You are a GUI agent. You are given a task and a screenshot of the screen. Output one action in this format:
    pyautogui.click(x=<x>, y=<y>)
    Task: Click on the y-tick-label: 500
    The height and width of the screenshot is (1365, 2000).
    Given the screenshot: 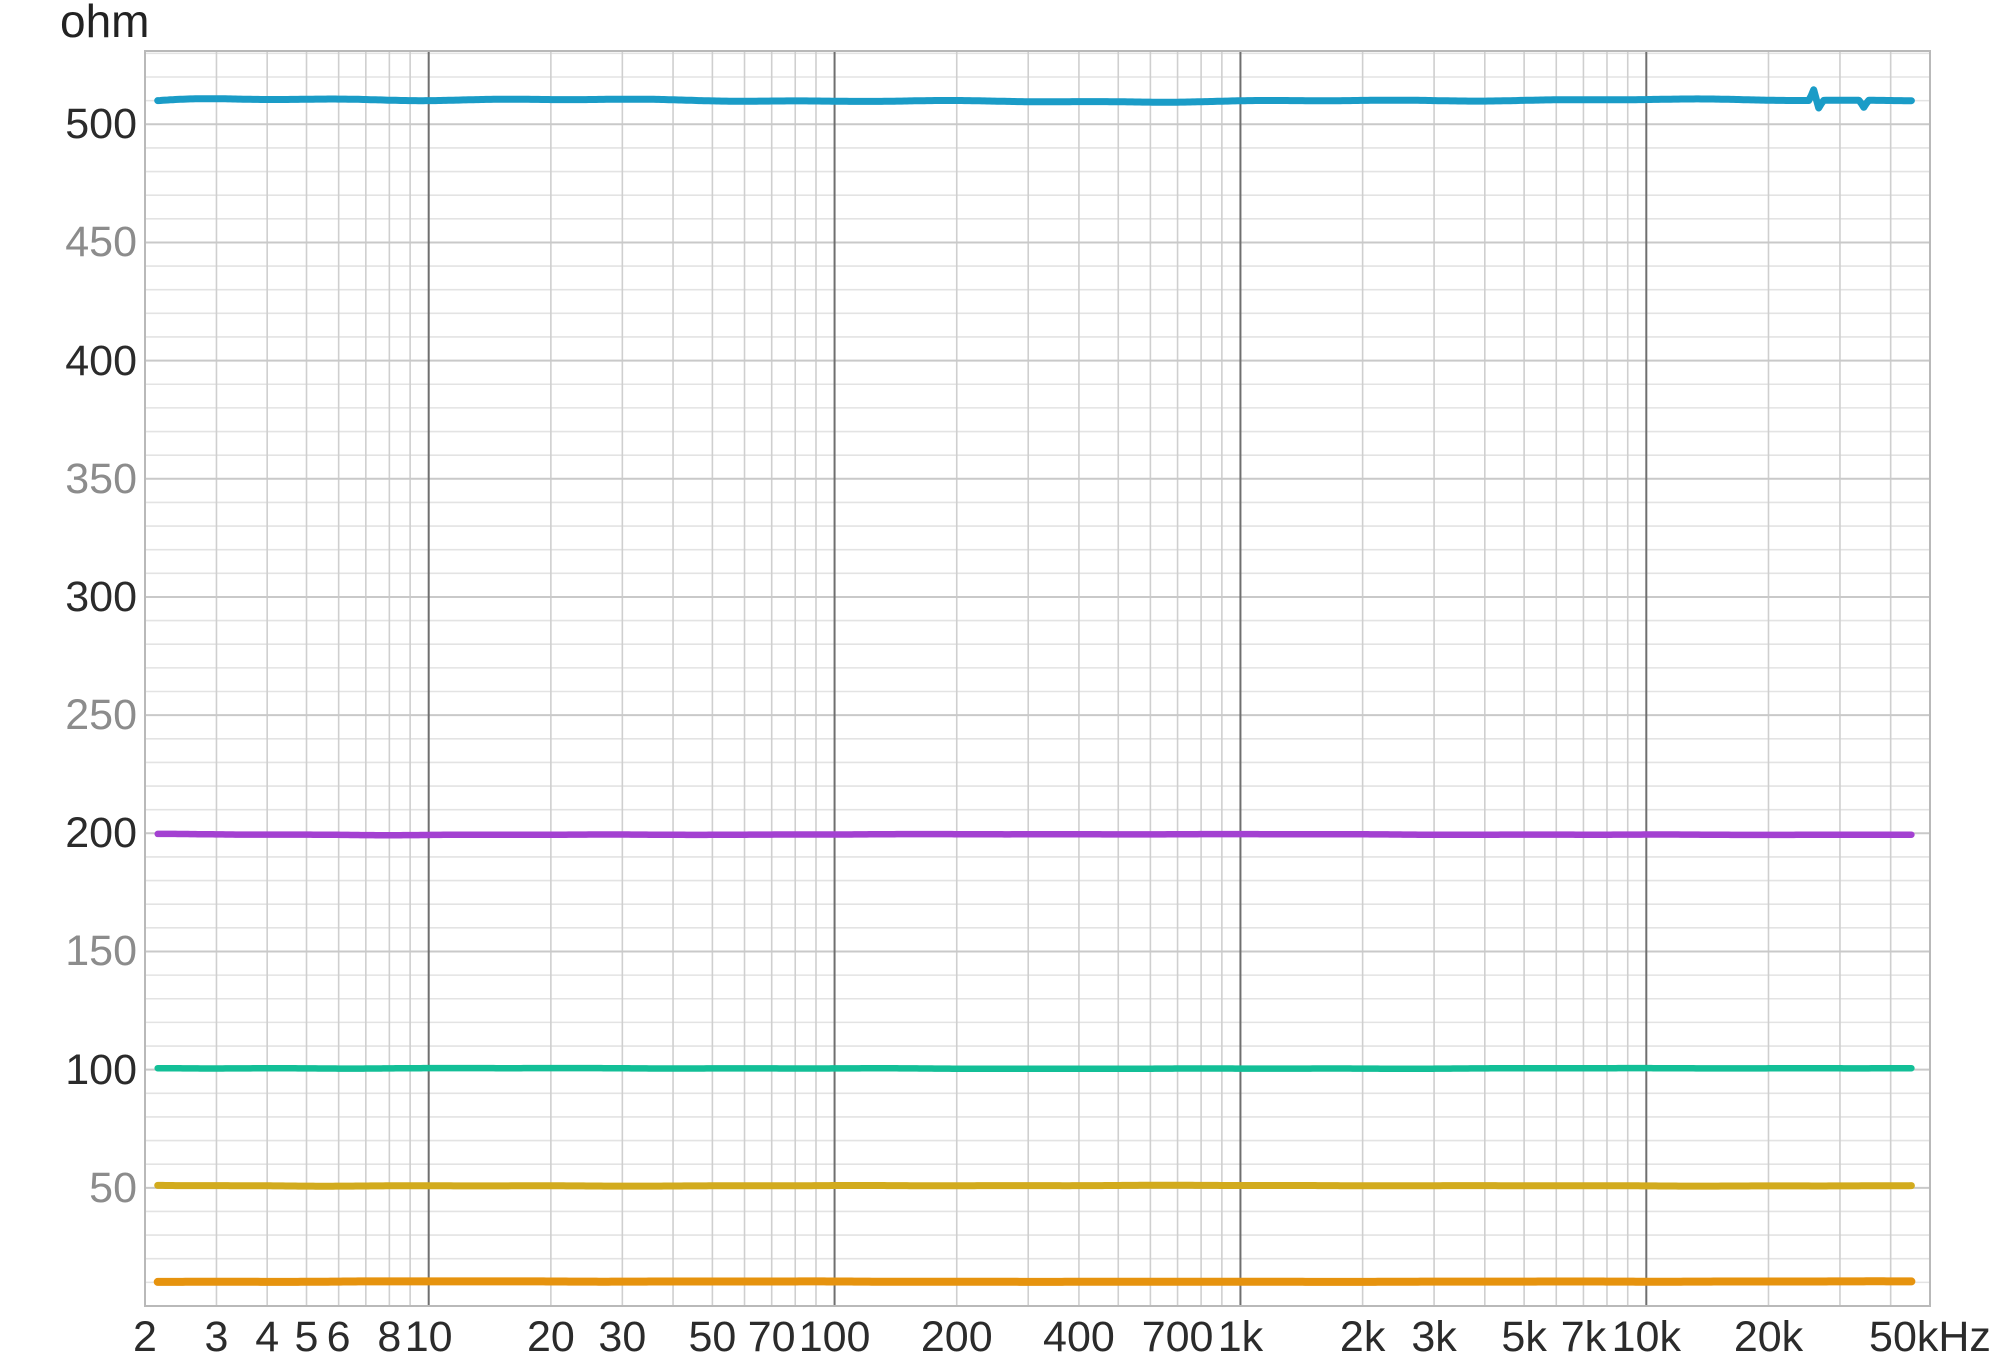 What is the action you would take?
    pyautogui.click(x=101, y=124)
    